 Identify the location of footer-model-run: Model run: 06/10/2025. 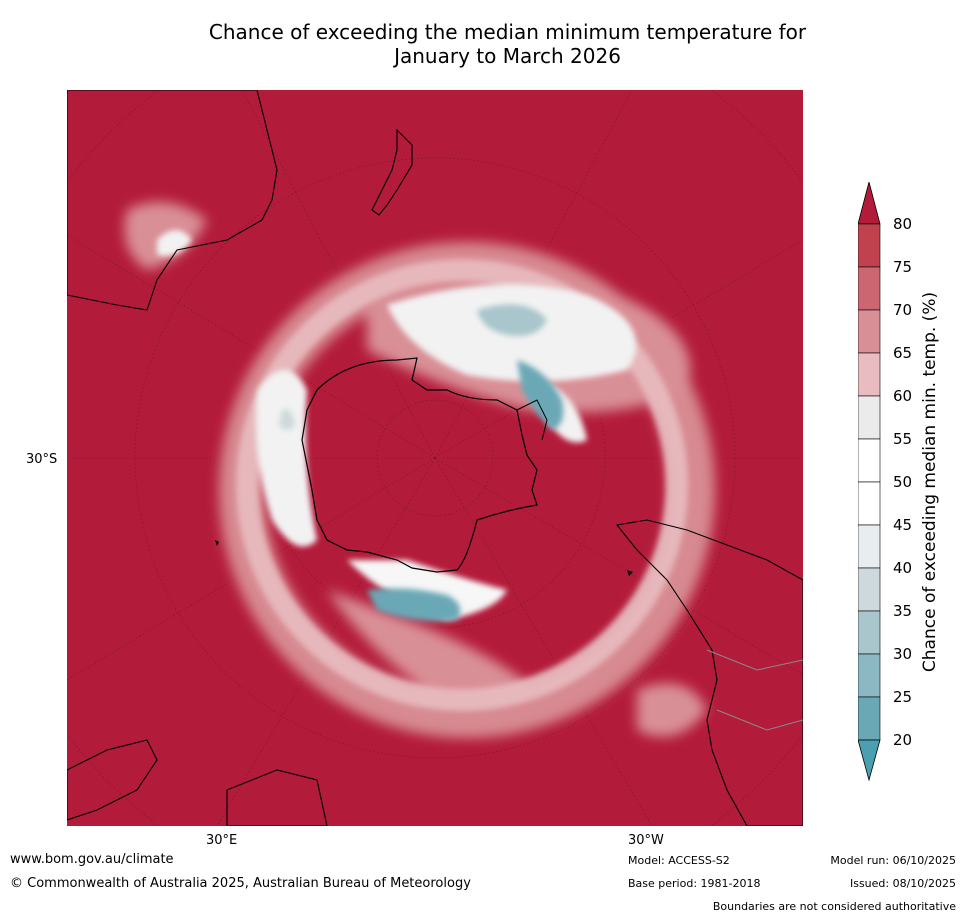
(893, 860).